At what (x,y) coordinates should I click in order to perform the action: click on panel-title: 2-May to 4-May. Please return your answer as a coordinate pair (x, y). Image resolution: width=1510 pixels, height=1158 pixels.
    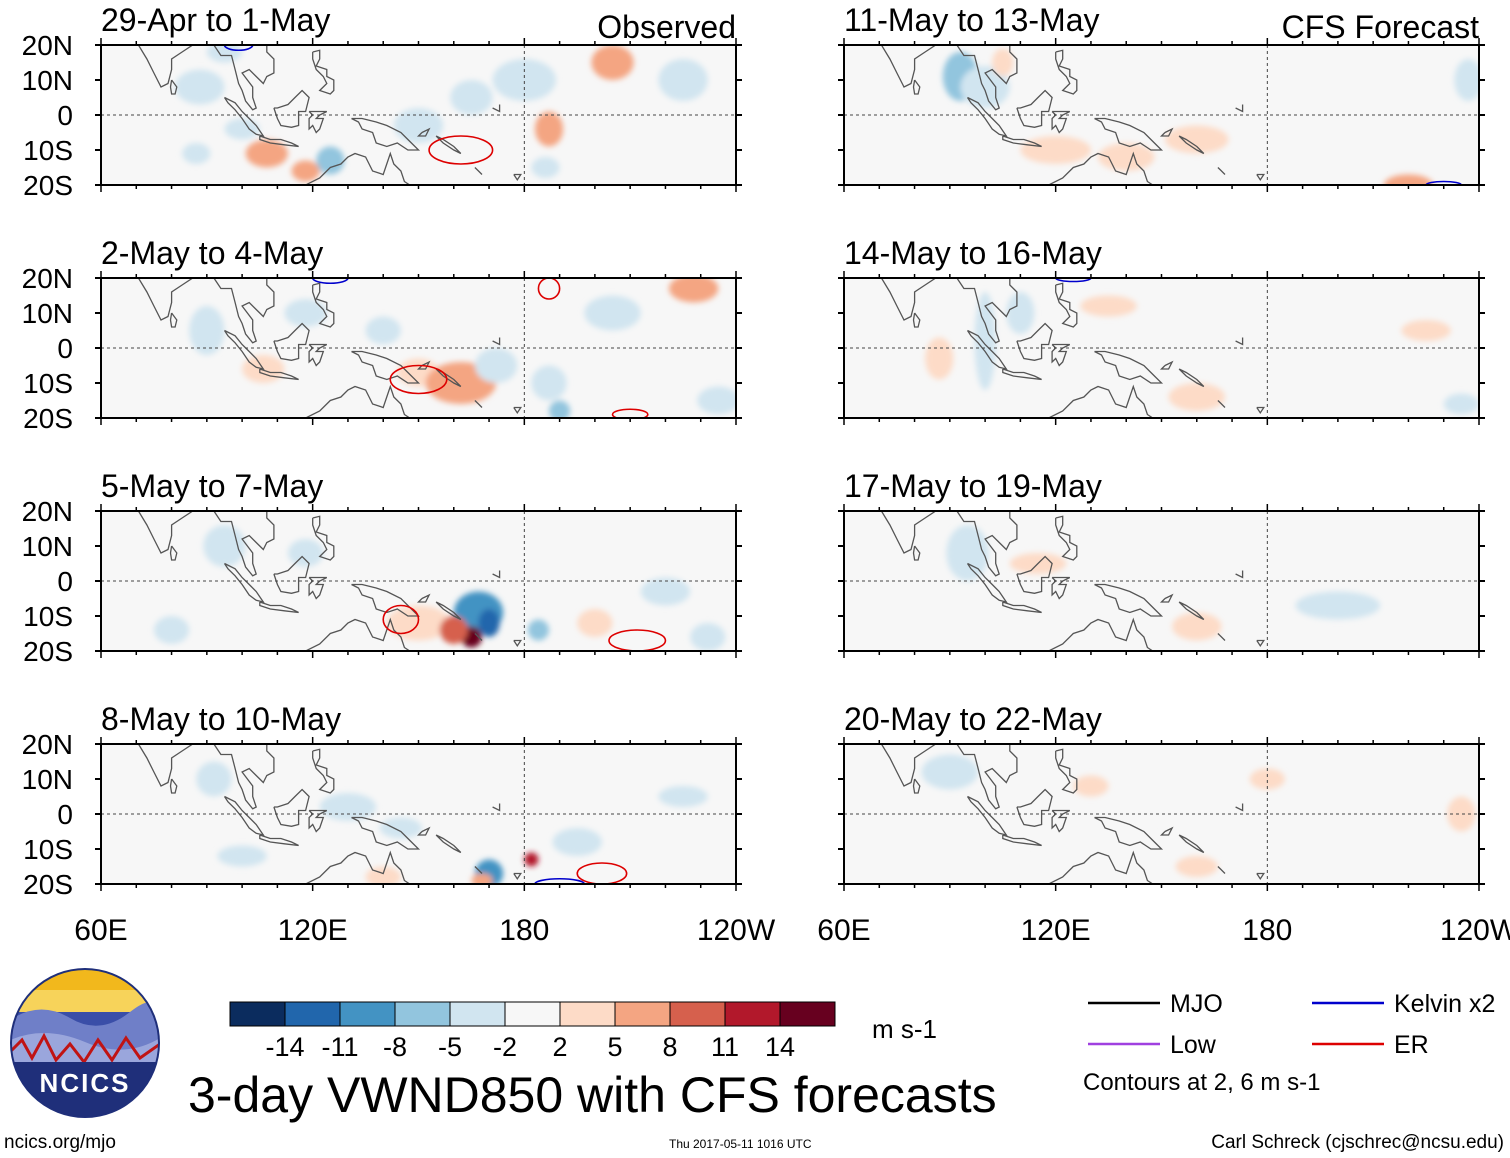
    Looking at the image, I should click on (212, 253).